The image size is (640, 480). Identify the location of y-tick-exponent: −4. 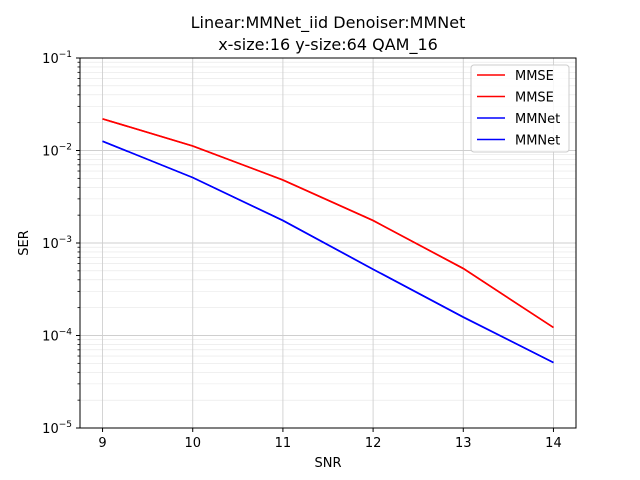
(66, 333).